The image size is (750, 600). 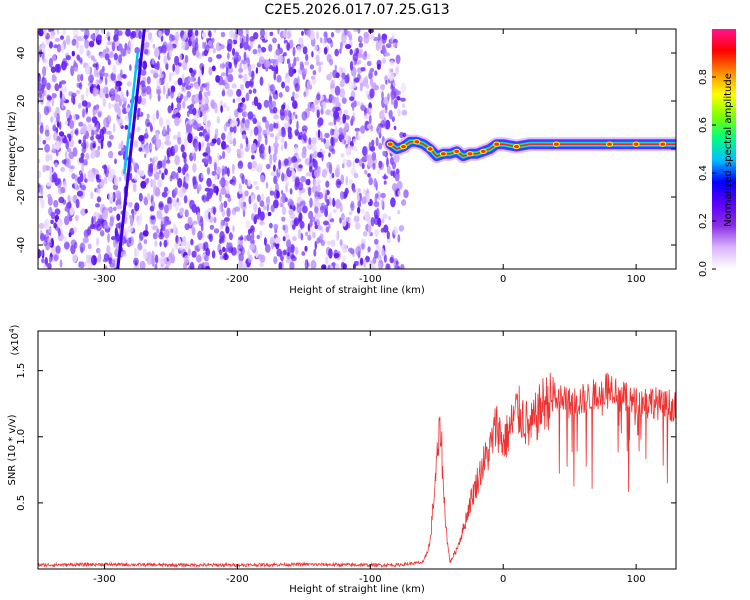 I want to click on heatmap-x-tick-label: 0, so click(x=503, y=279).